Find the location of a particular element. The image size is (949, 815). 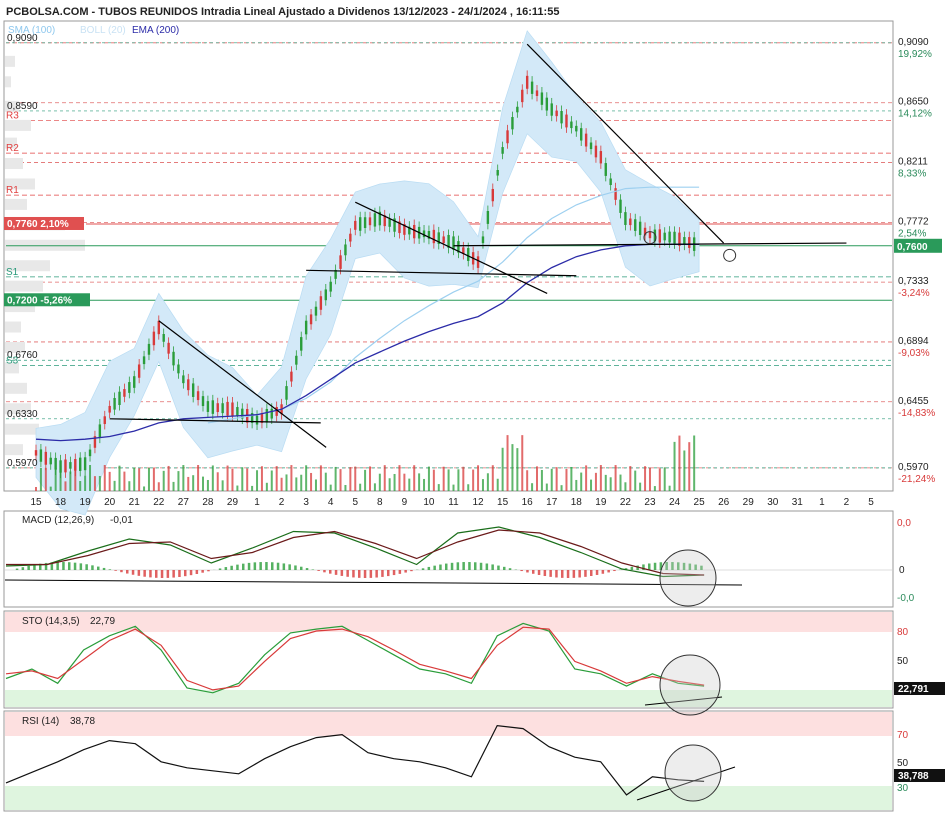

pivot-label: R2 is located at coordinates (12, 148).